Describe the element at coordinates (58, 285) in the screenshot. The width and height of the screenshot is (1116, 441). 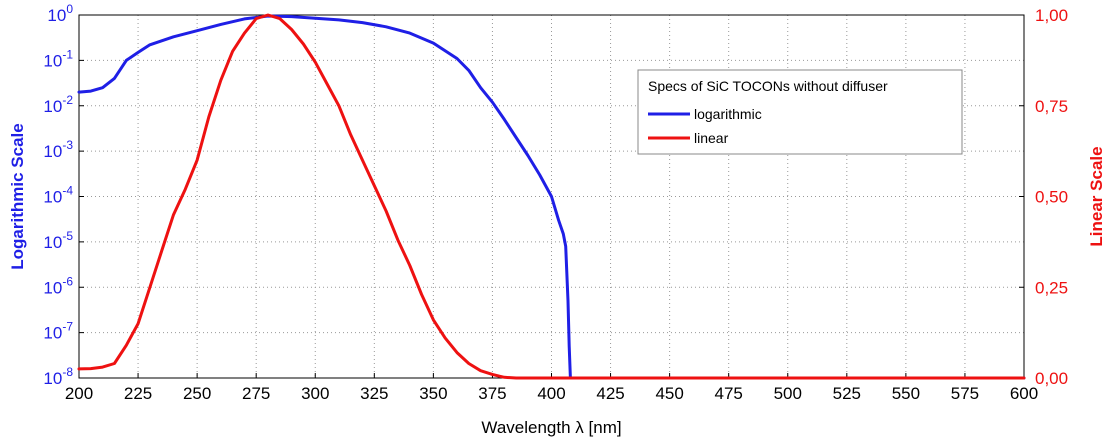
I see `y-left-tick-label: 10⁻⁶` at that location.